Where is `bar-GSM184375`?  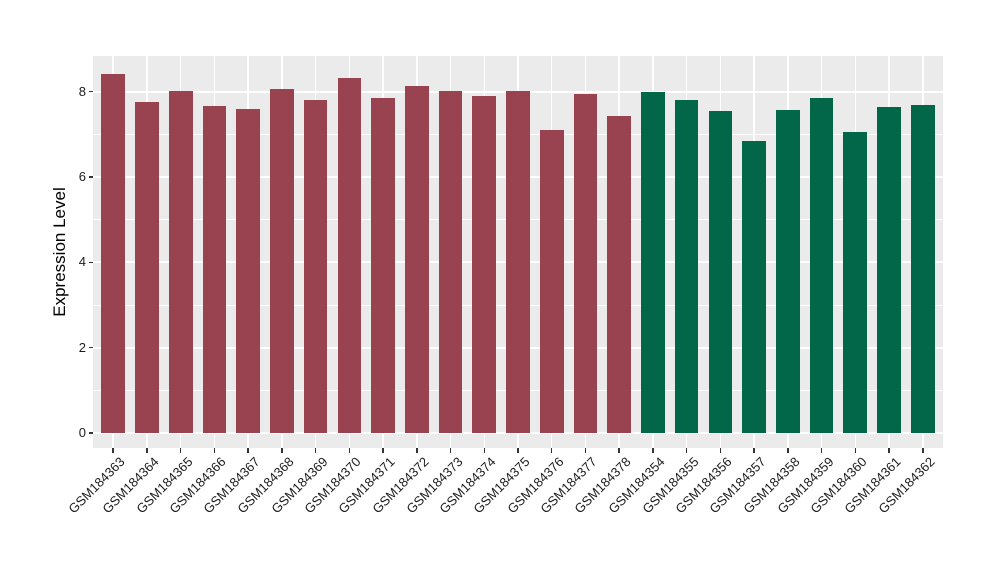
bar-GSM184375 is located at coordinates (518, 261).